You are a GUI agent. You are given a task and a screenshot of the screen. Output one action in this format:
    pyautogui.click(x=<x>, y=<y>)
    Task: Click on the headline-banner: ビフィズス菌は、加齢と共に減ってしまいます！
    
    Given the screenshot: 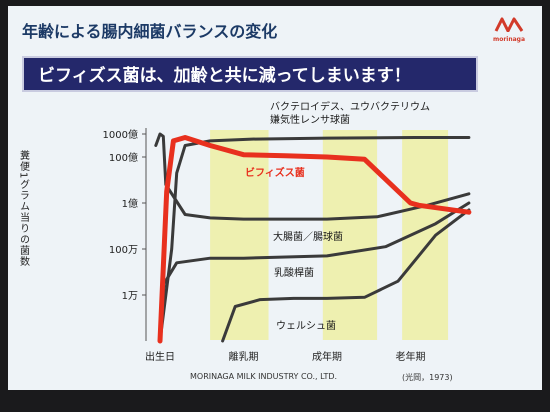 What is the action you would take?
    pyautogui.click(x=250, y=74)
    